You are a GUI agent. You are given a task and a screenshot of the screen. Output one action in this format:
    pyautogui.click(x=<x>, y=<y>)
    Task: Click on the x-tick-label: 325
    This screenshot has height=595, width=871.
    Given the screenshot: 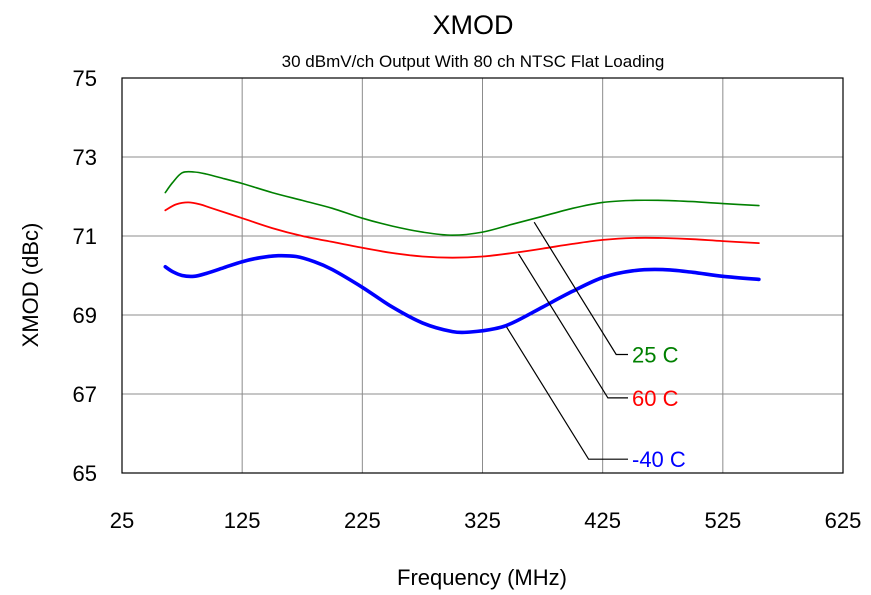 What is the action you would take?
    pyautogui.click(x=482, y=520)
    